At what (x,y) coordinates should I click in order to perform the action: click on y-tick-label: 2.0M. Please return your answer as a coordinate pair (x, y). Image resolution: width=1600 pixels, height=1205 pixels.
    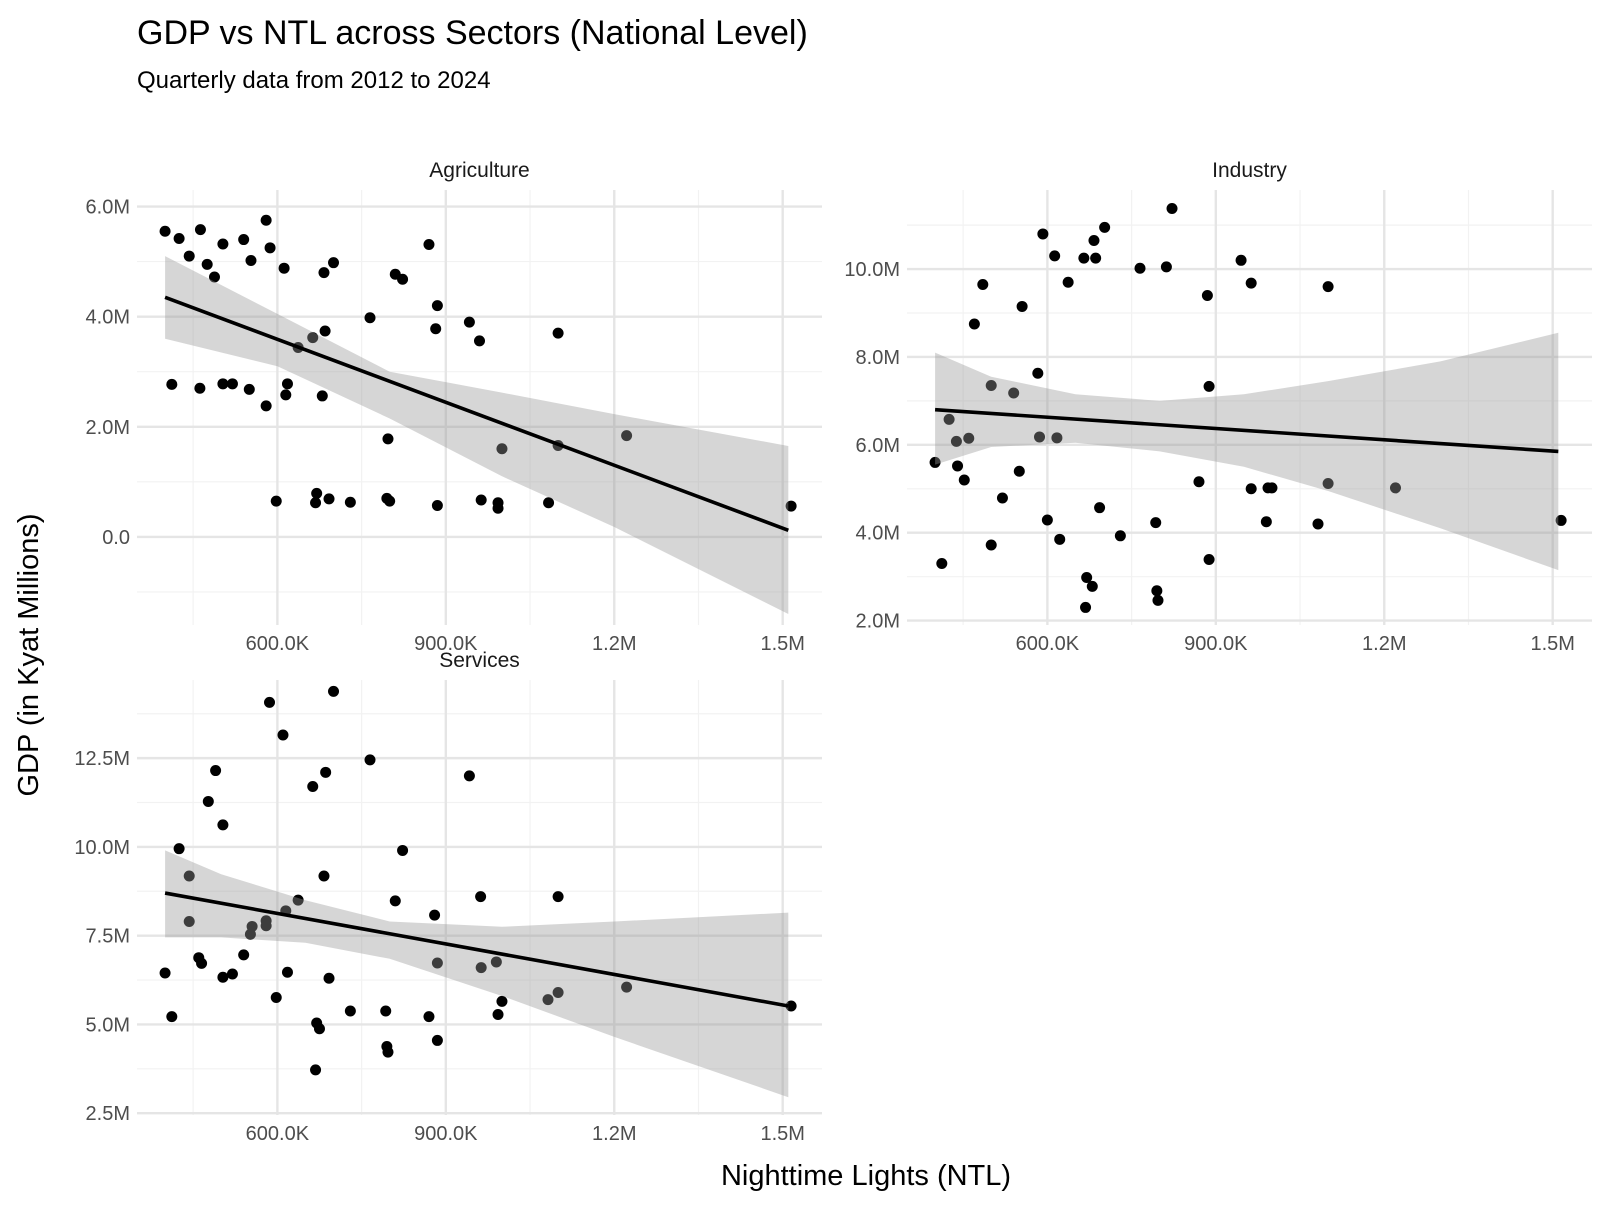
    Looking at the image, I should click on (878, 622).